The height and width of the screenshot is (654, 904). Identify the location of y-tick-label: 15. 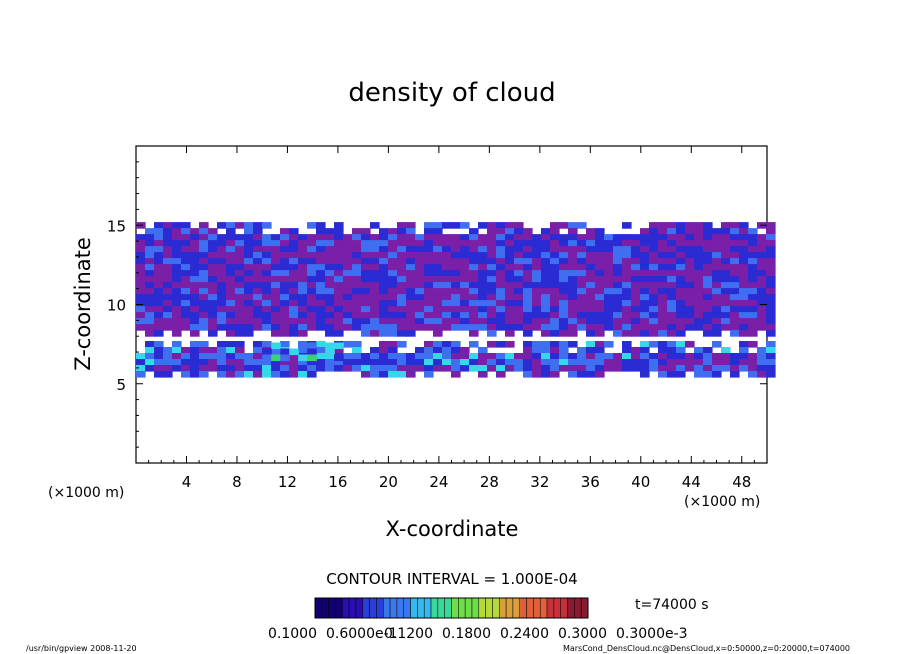
(116, 226).